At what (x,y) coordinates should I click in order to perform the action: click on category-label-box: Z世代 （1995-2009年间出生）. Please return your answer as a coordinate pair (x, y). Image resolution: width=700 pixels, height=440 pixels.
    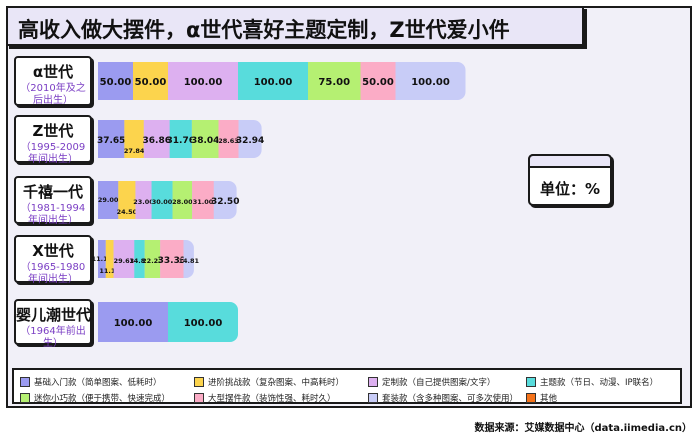
    Looking at the image, I should click on (53, 140).